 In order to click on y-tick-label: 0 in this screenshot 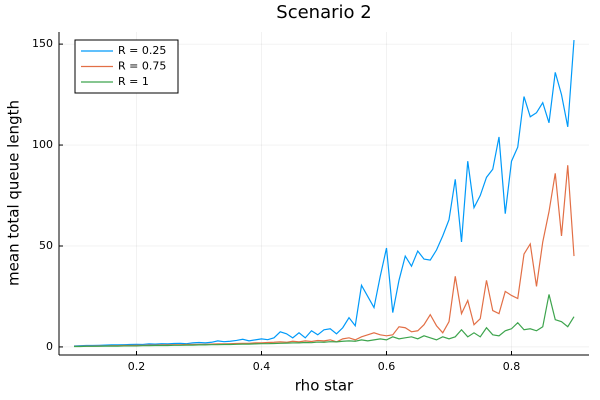, I will do `click(49, 346)`.